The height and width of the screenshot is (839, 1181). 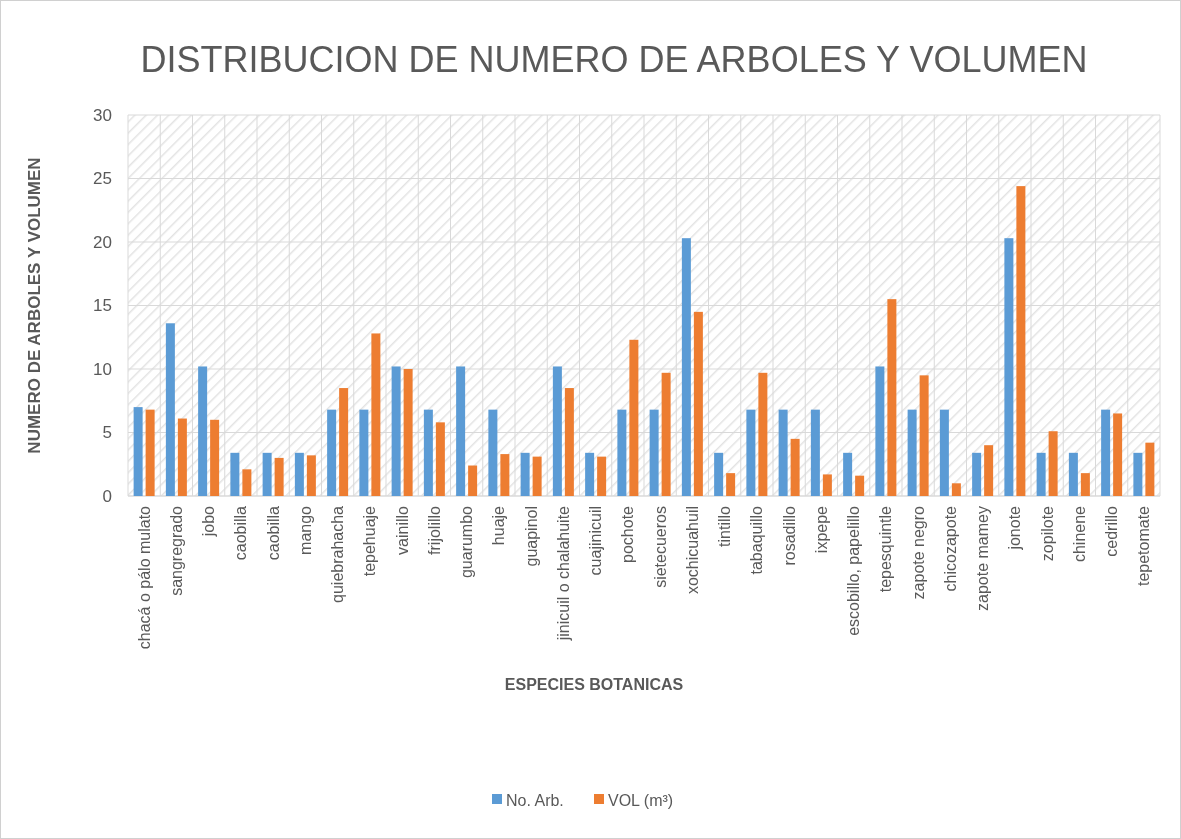 I want to click on y-axis-title: NUMERO DE ARBOLES Y VOLUMEN, so click(x=34, y=305).